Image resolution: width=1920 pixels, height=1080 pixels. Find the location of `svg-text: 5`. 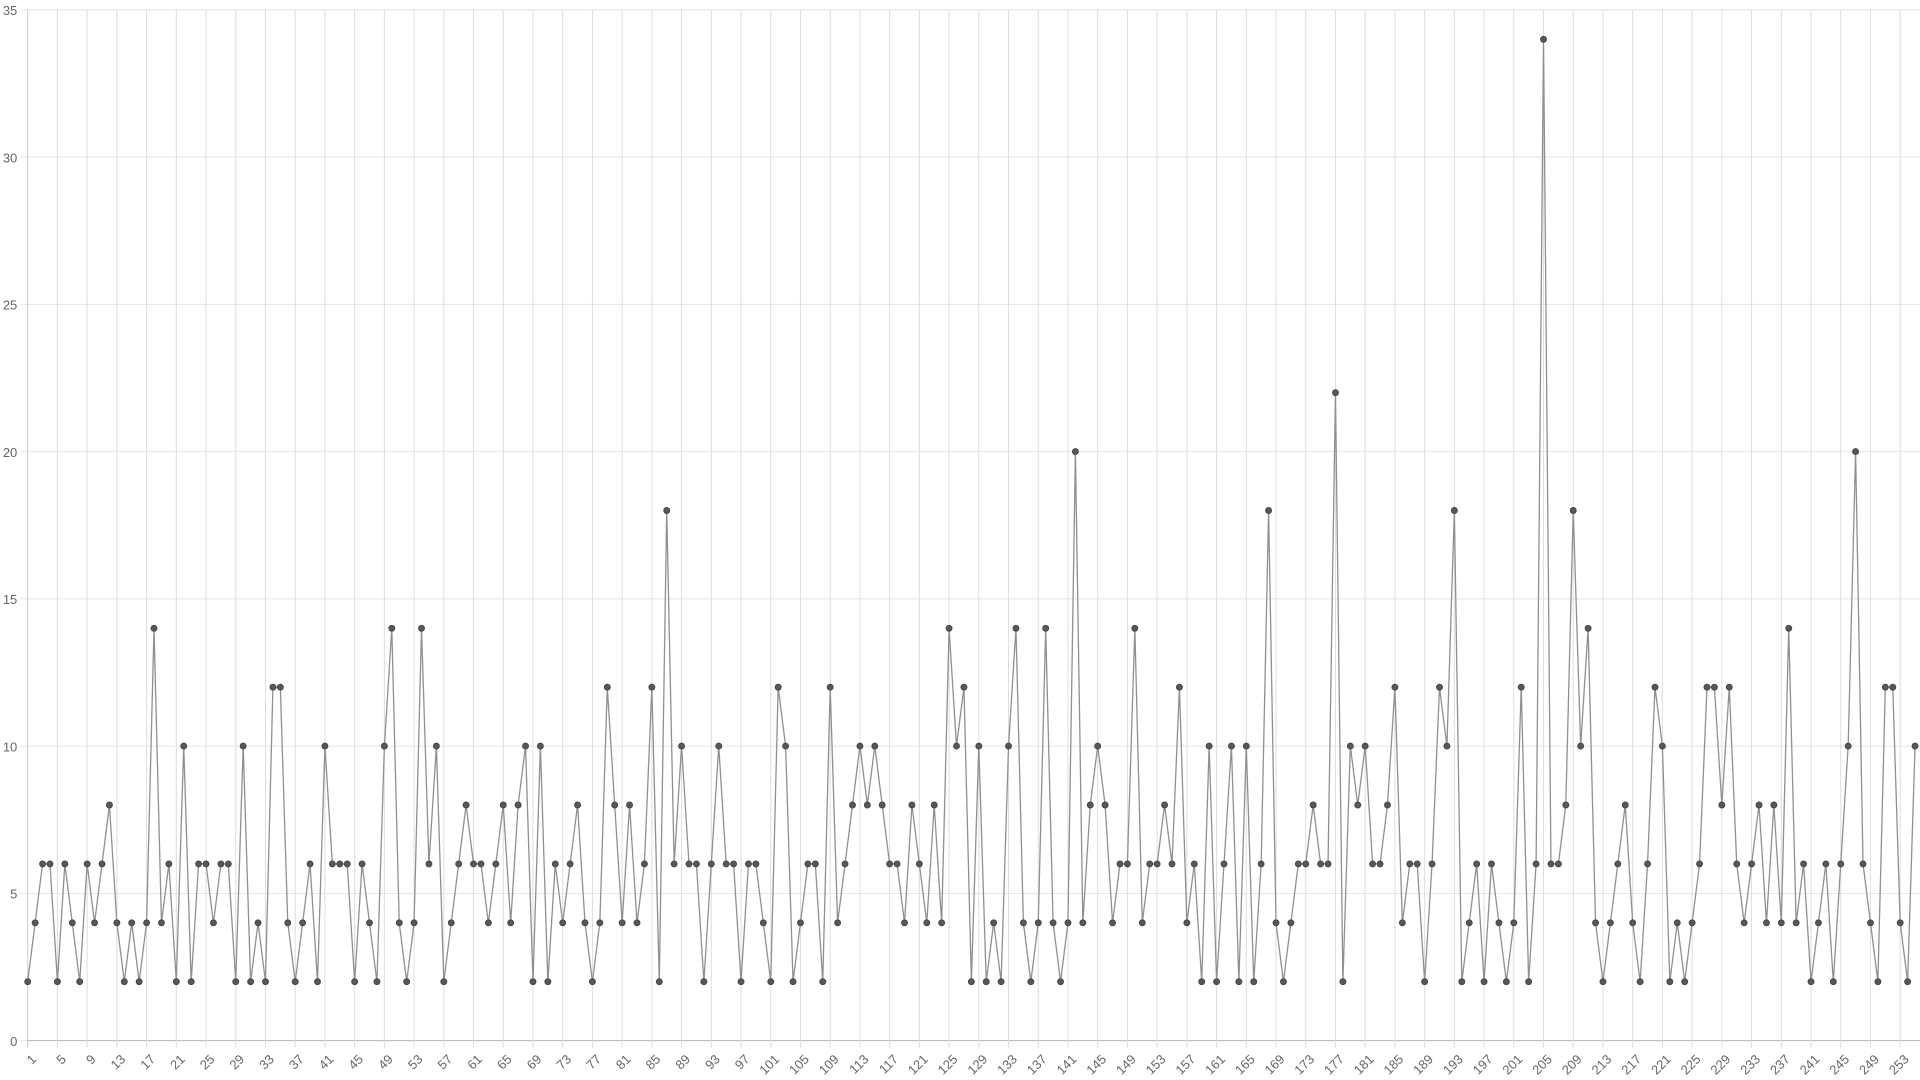

svg-text: 5 is located at coordinates (13, 894).